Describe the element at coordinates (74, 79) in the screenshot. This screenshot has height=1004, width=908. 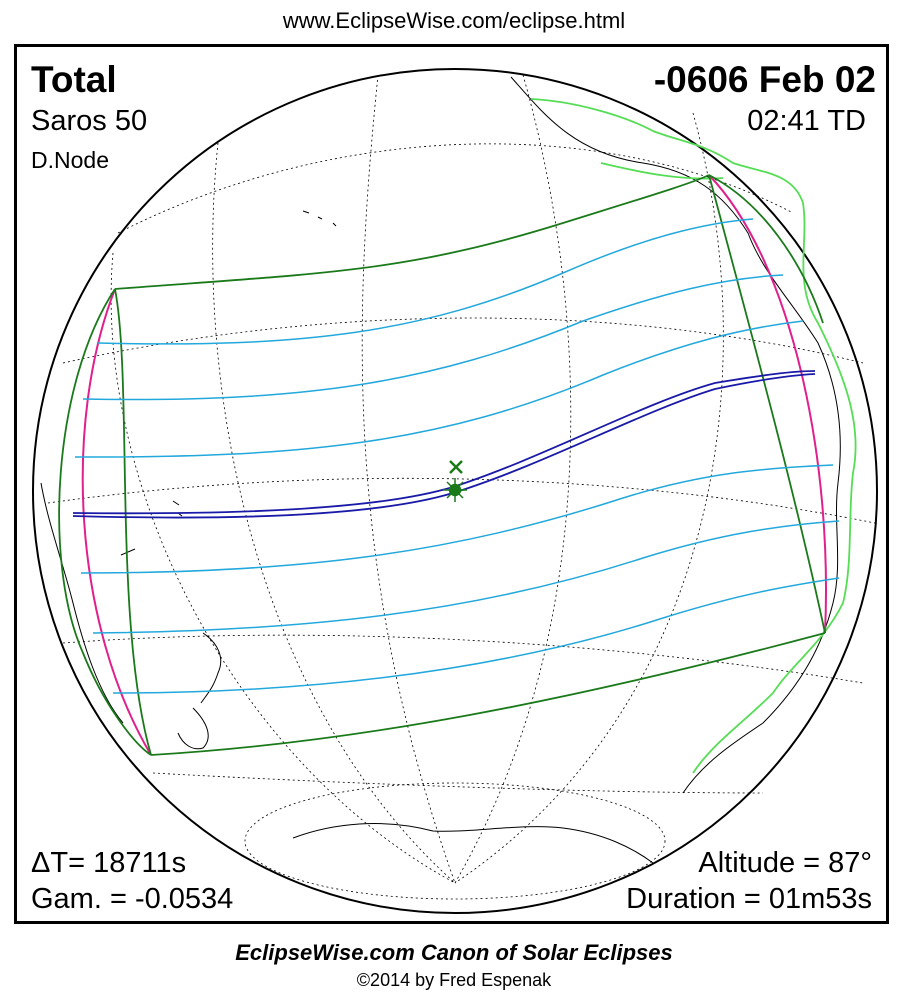
I see `eclipse-type: Total` at that location.